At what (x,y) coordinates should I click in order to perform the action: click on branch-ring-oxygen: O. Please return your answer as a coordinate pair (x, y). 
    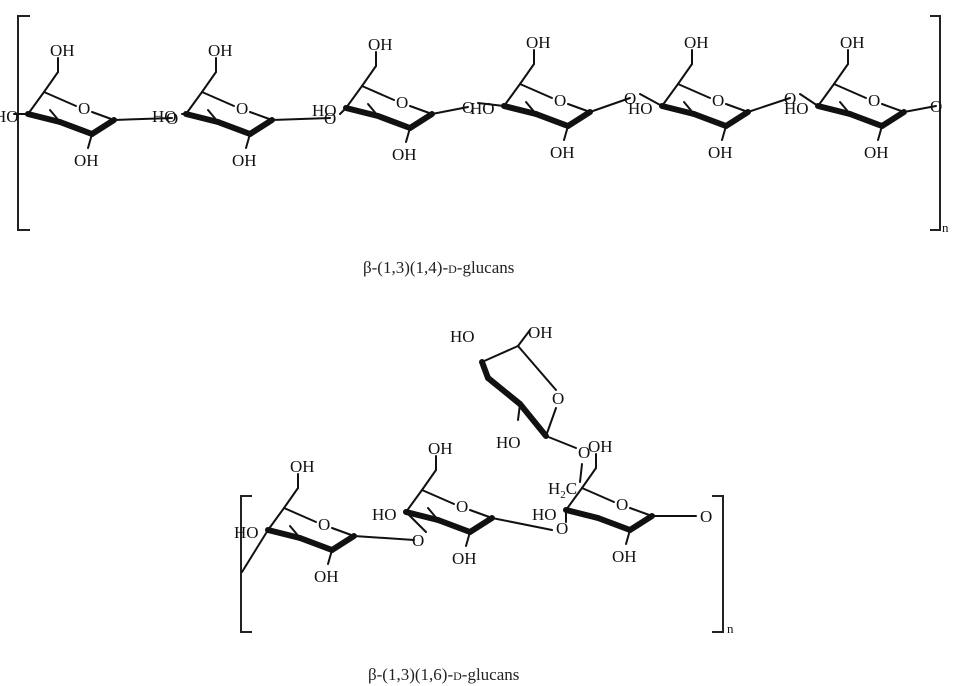
    Looking at the image, I should click on (558, 398).